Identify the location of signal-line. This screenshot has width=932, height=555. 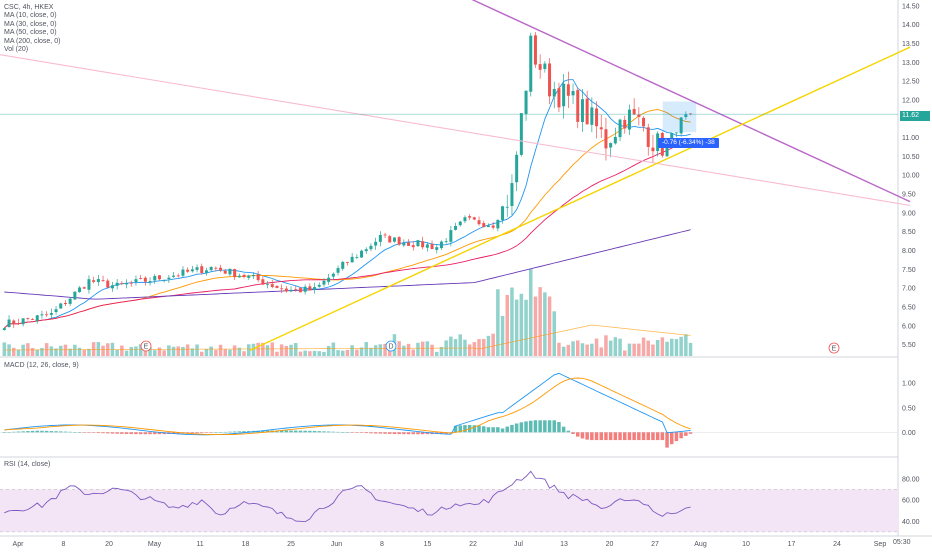
(347, 406).